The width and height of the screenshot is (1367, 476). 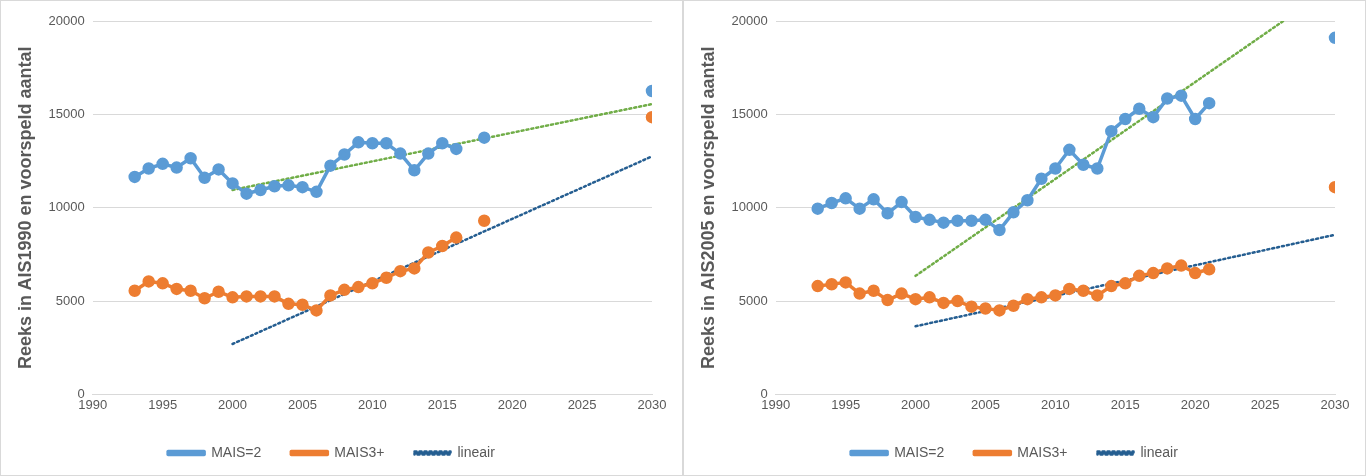 What do you see at coordinates (985, 404) in the screenshot?
I see `x-tick-label: 2005` at bounding box center [985, 404].